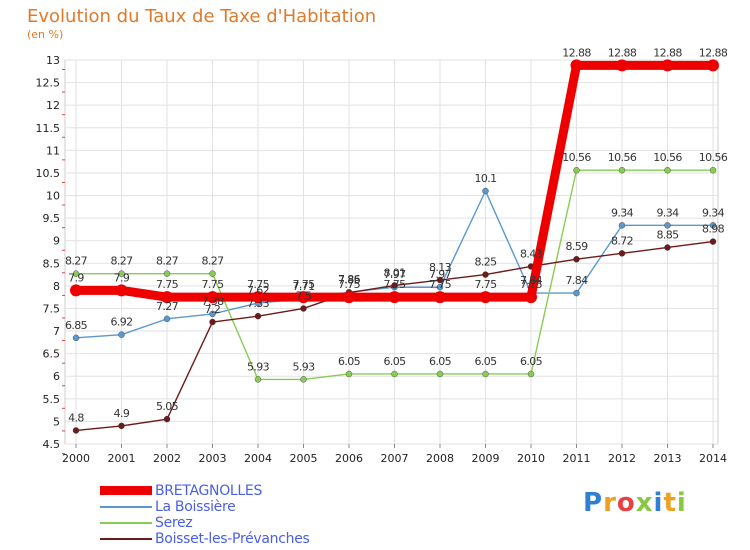 Image resolution: width=750 pixels, height=550 pixels. What do you see at coordinates (485, 262) in the screenshot?
I see `data-label: 8.25` at bounding box center [485, 262].